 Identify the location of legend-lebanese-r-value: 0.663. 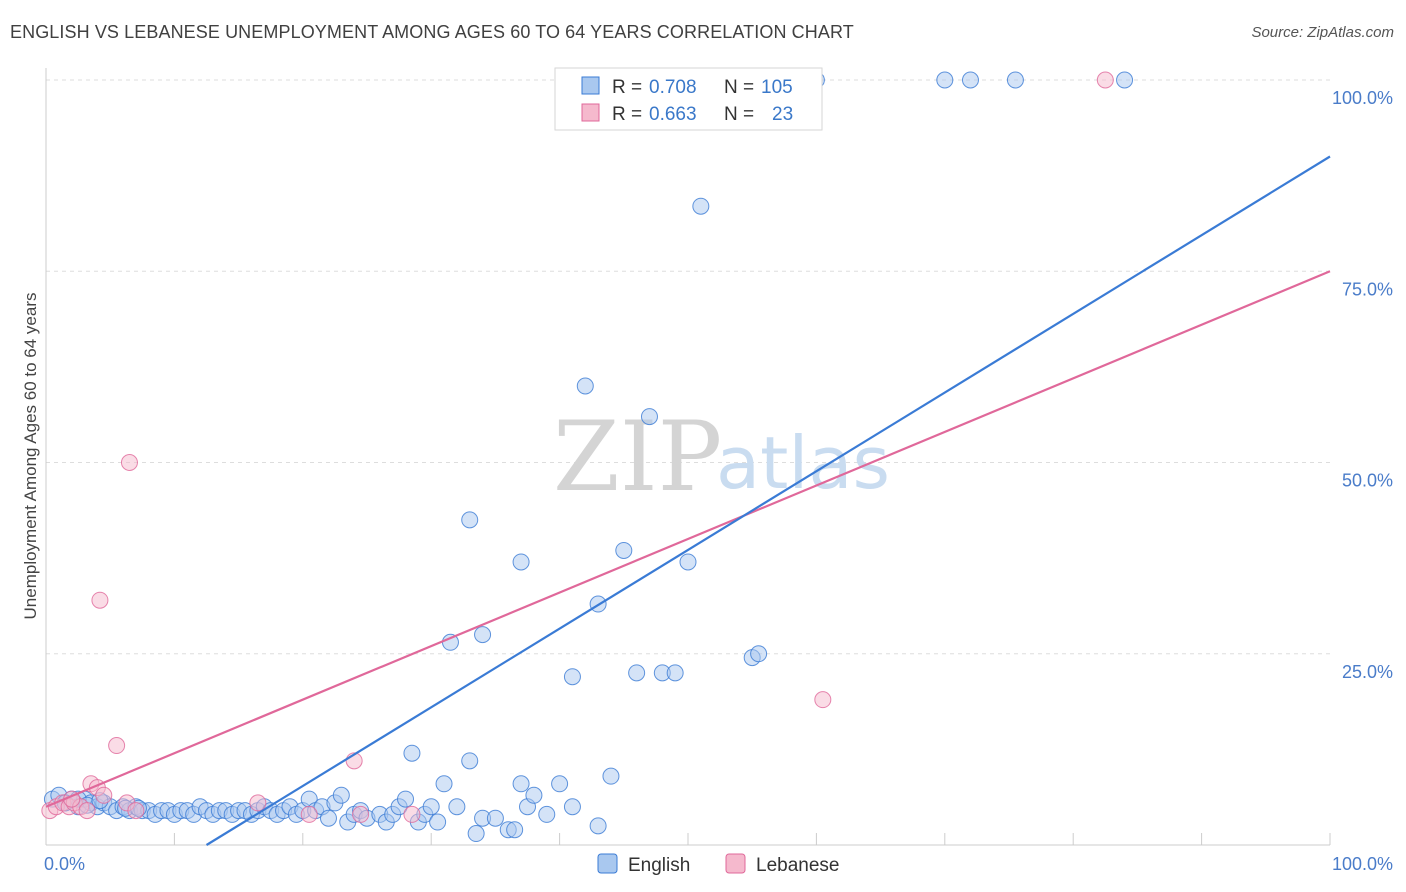
(673, 114).